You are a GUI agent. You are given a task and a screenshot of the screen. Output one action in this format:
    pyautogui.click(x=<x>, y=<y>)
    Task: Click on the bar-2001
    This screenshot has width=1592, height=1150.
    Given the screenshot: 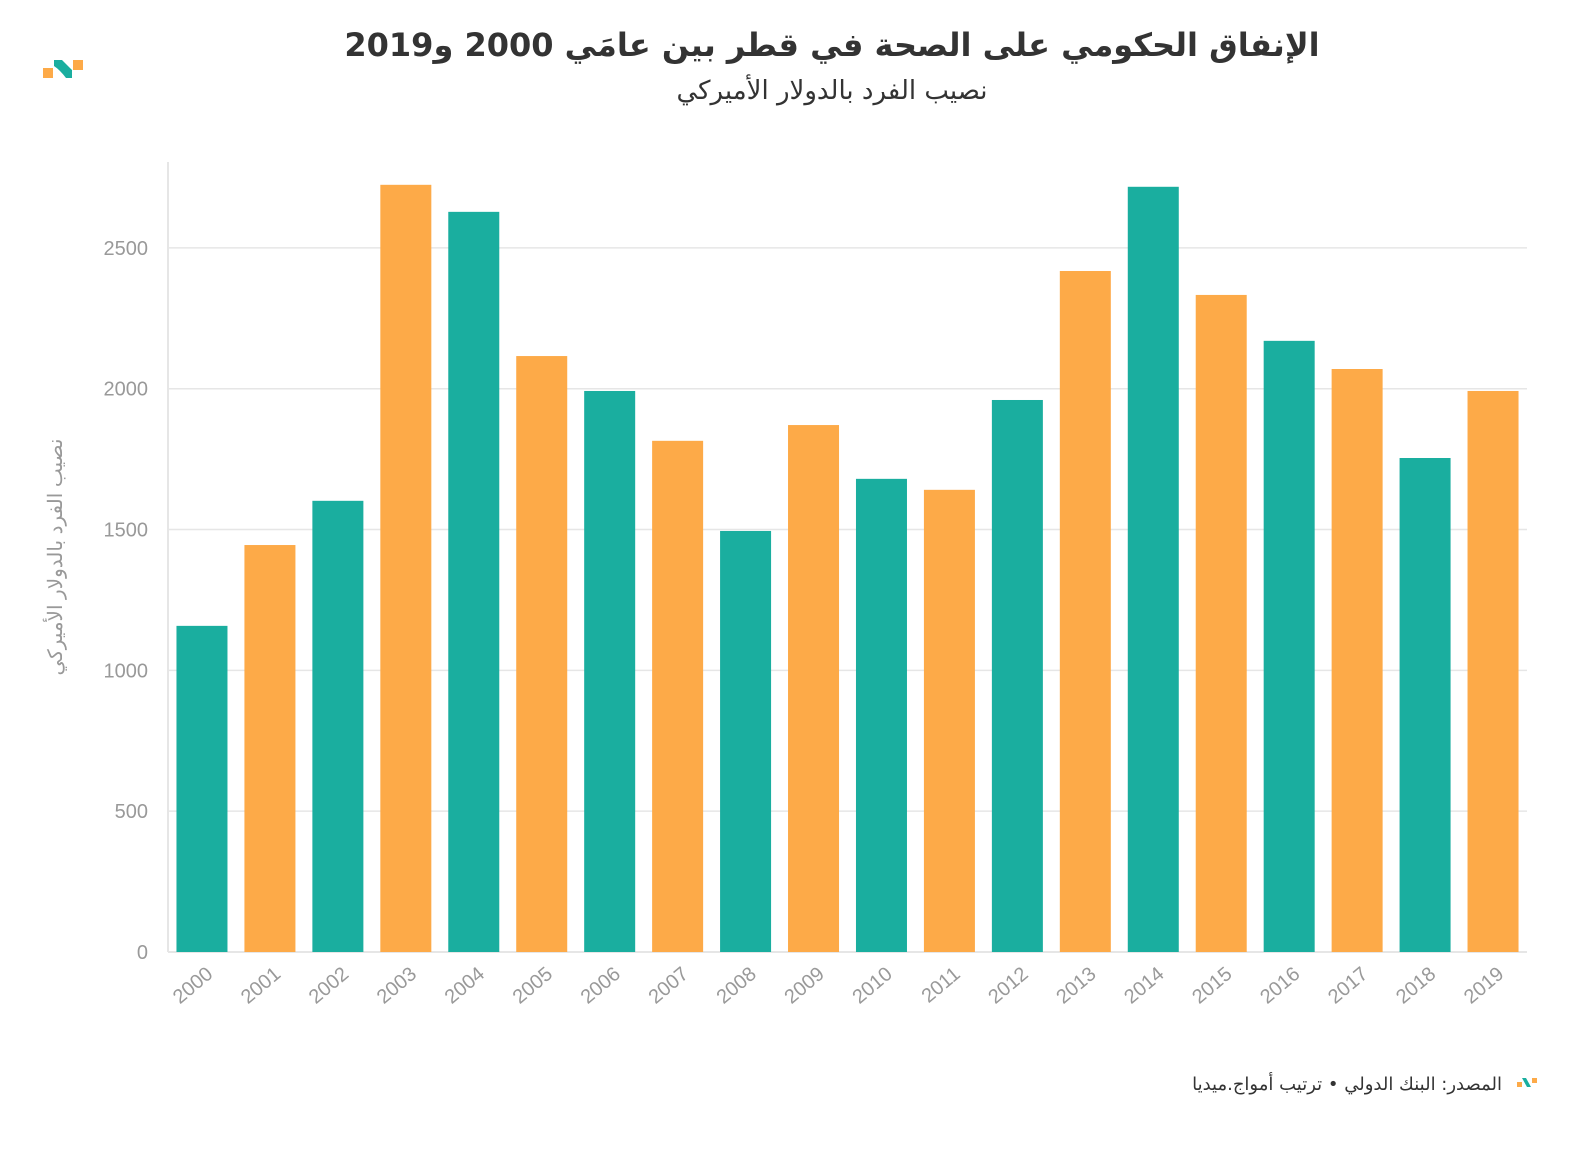 What is the action you would take?
    pyautogui.click(x=270, y=748)
    